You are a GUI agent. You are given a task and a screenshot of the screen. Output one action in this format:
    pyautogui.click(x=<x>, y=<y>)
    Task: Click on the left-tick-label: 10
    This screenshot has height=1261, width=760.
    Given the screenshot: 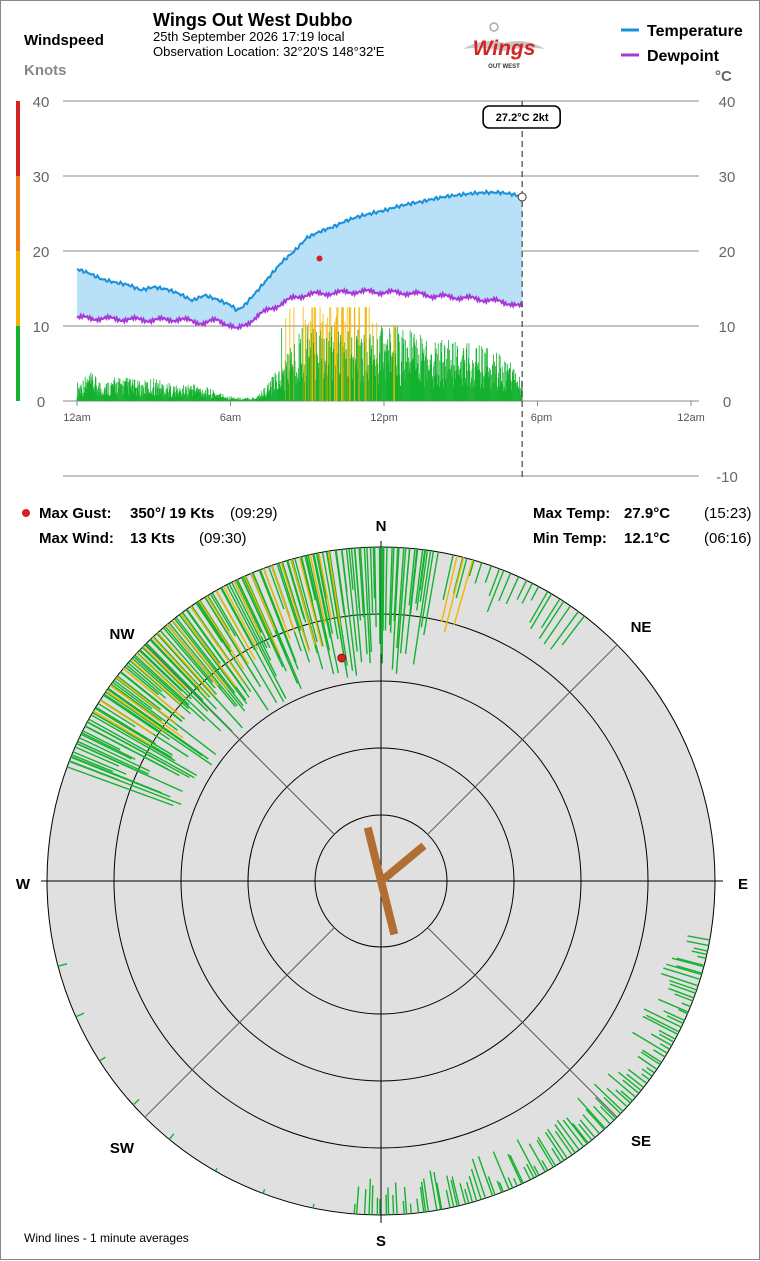 What is the action you would take?
    pyautogui.click(x=41, y=327)
    